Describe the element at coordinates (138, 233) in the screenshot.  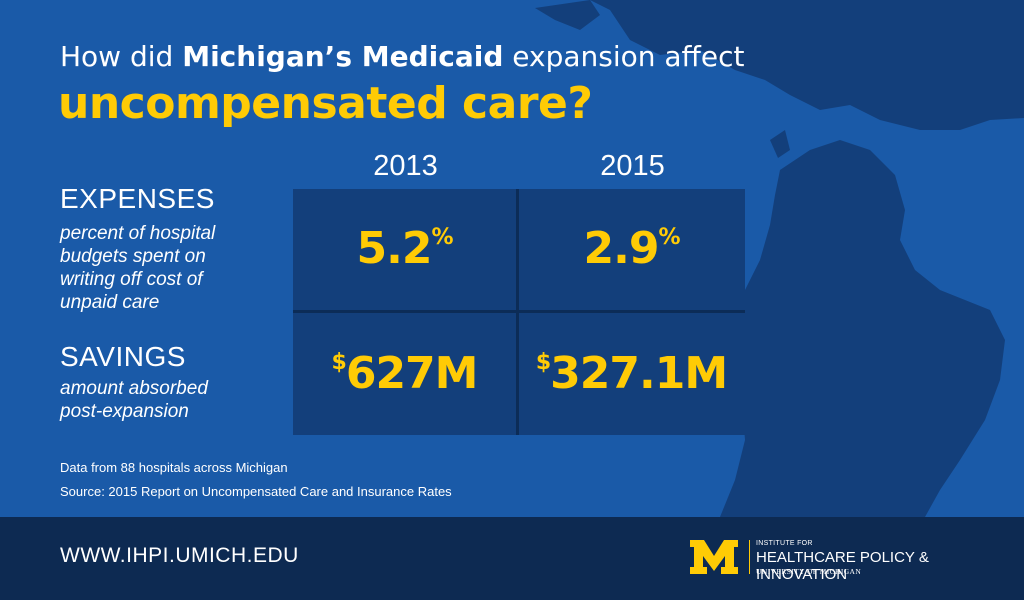
I see `expenses-desc-line: percent of hospital` at that location.